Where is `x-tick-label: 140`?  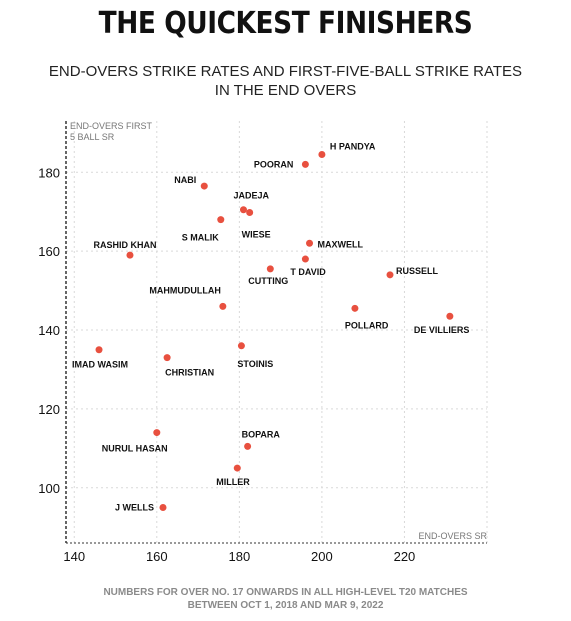 x-tick-label: 140 is located at coordinates (74, 556).